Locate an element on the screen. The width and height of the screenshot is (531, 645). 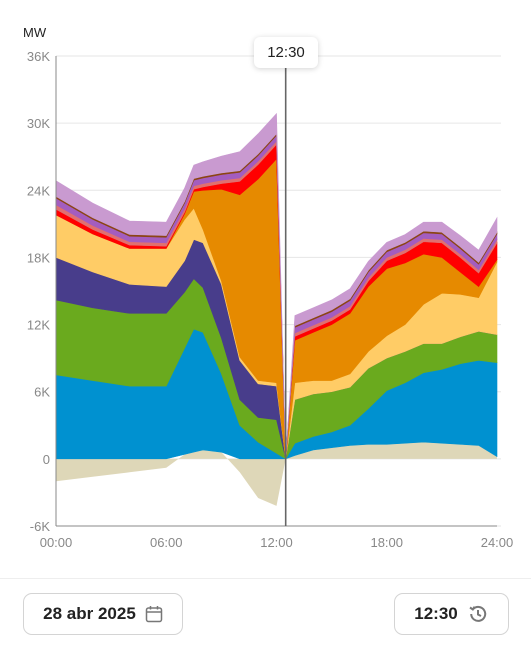
y-axis-unit: MW is located at coordinates (35, 32).